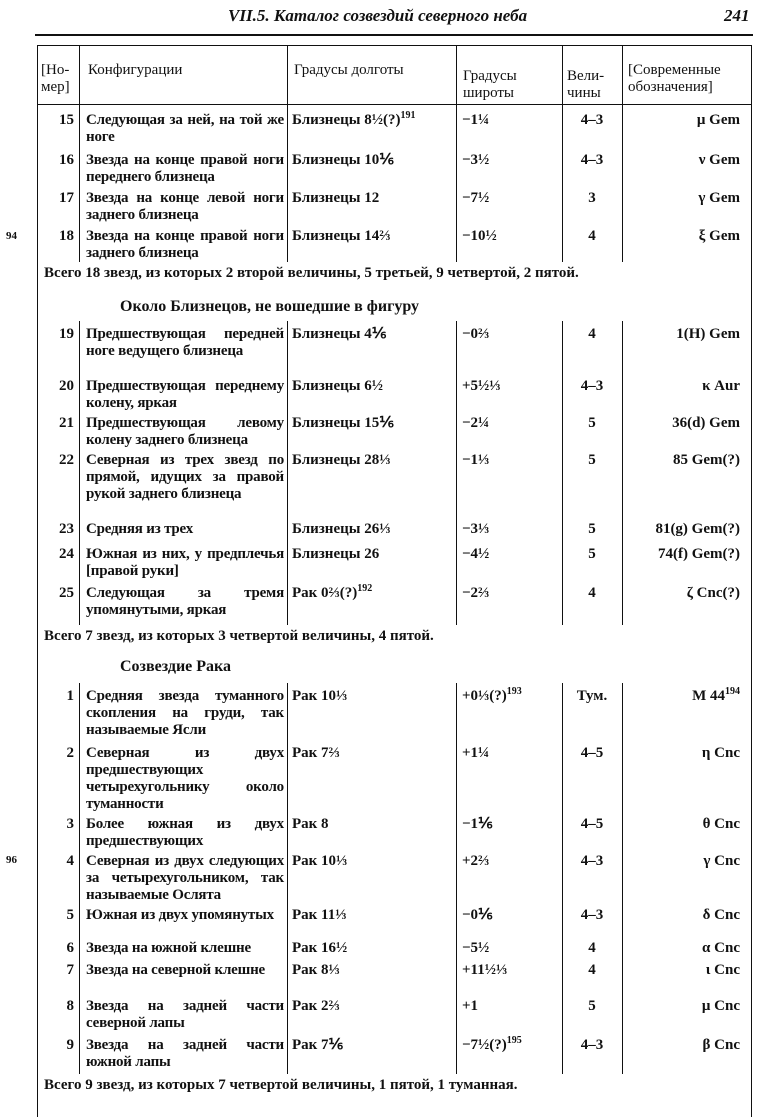 Image resolution: width=763 pixels, height=1117 pixels. I want to click on latitude-value: −1⅓, so click(476, 460).